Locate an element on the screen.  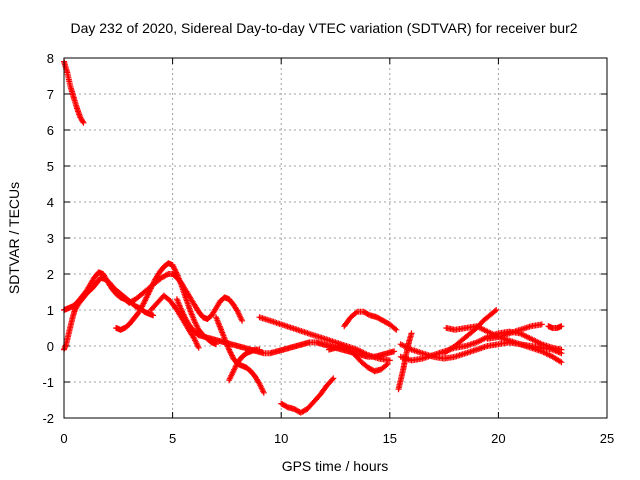
x-tick-label: 15 is located at coordinates (390, 438).